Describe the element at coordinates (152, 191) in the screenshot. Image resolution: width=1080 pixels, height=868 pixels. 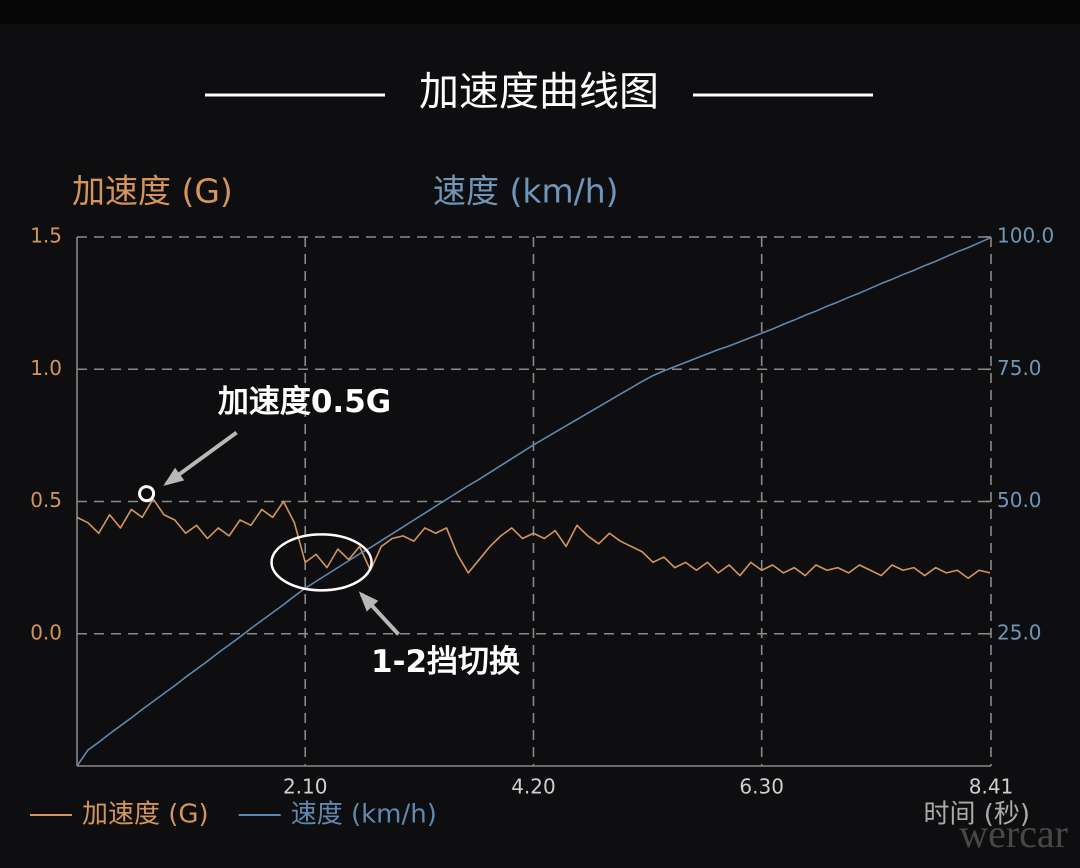
I see `y-axis-title: 加速度 (G)` at that location.